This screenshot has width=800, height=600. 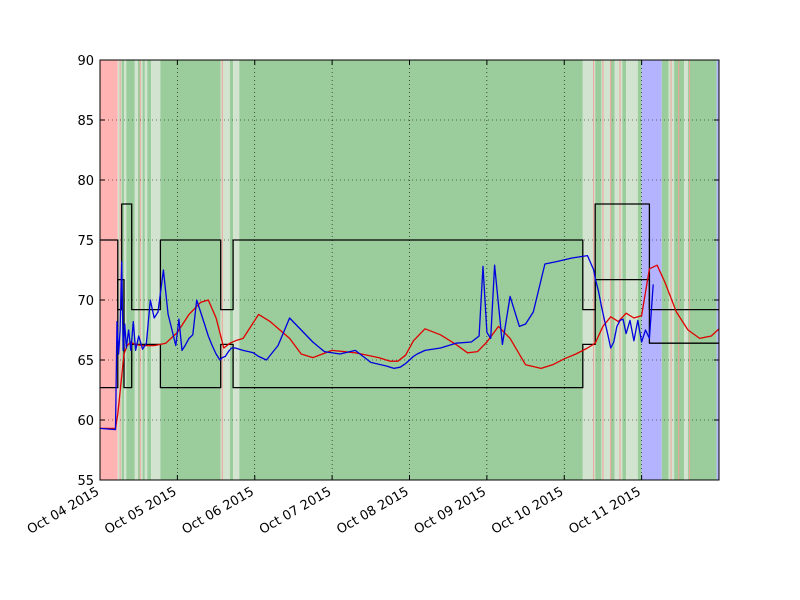 What do you see at coordinates (85, 481) in the screenshot?
I see `y-tick-label-0: 55` at bounding box center [85, 481].